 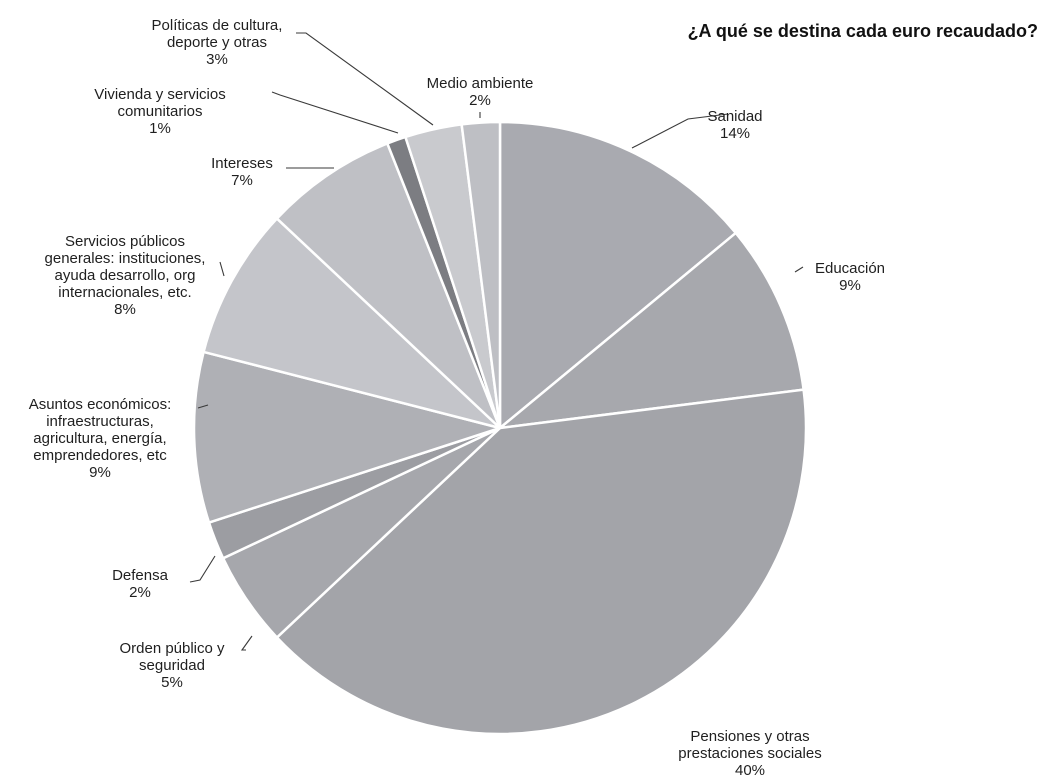 I want to click on slice-label-line: prestaciones sociales, so click(x=749, y=753).